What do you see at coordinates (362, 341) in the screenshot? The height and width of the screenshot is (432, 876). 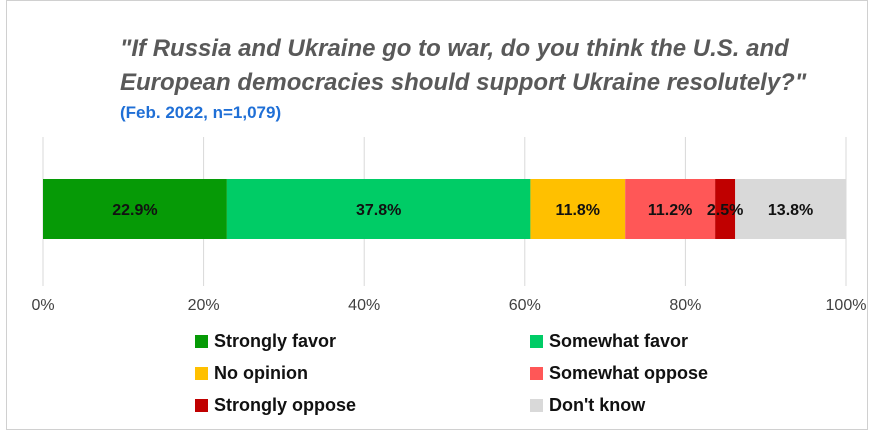 I see `legend-item: Strongly favor` at bounding box center [362, 341].